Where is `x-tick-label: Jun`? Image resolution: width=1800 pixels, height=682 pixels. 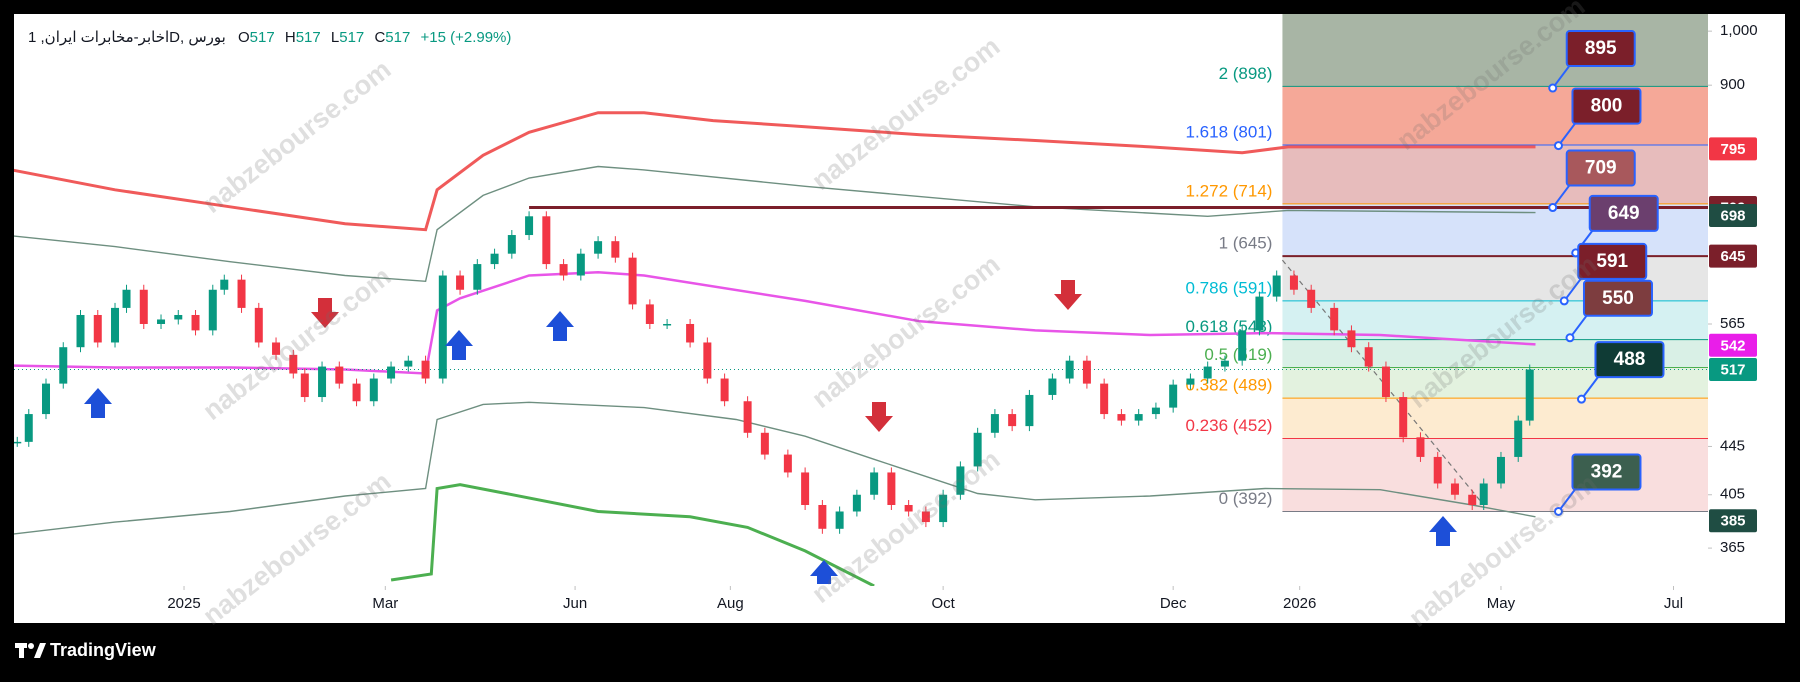
x-tick-label: Jun is located at coordinates (575, 603).